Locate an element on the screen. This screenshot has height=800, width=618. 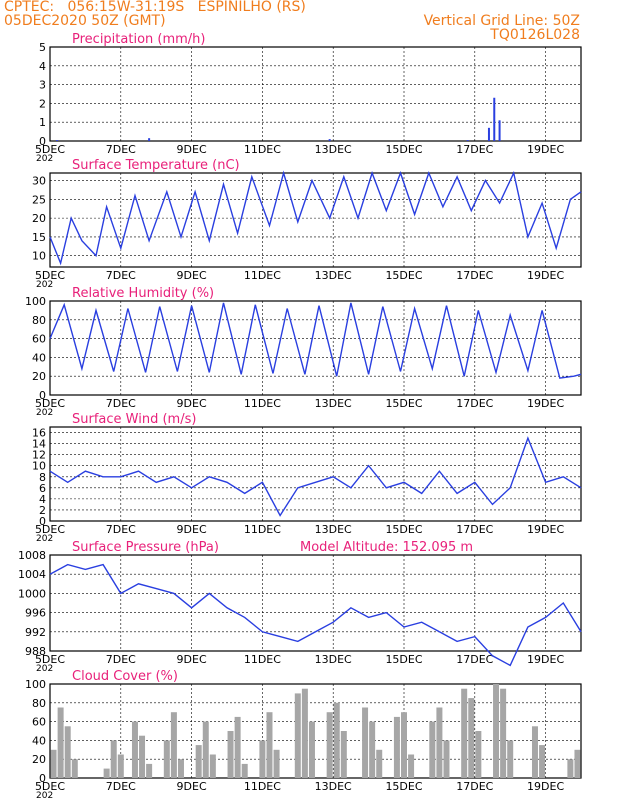
chart-title: Surface Pressure (hPa) is located at coordinates (145, 547).